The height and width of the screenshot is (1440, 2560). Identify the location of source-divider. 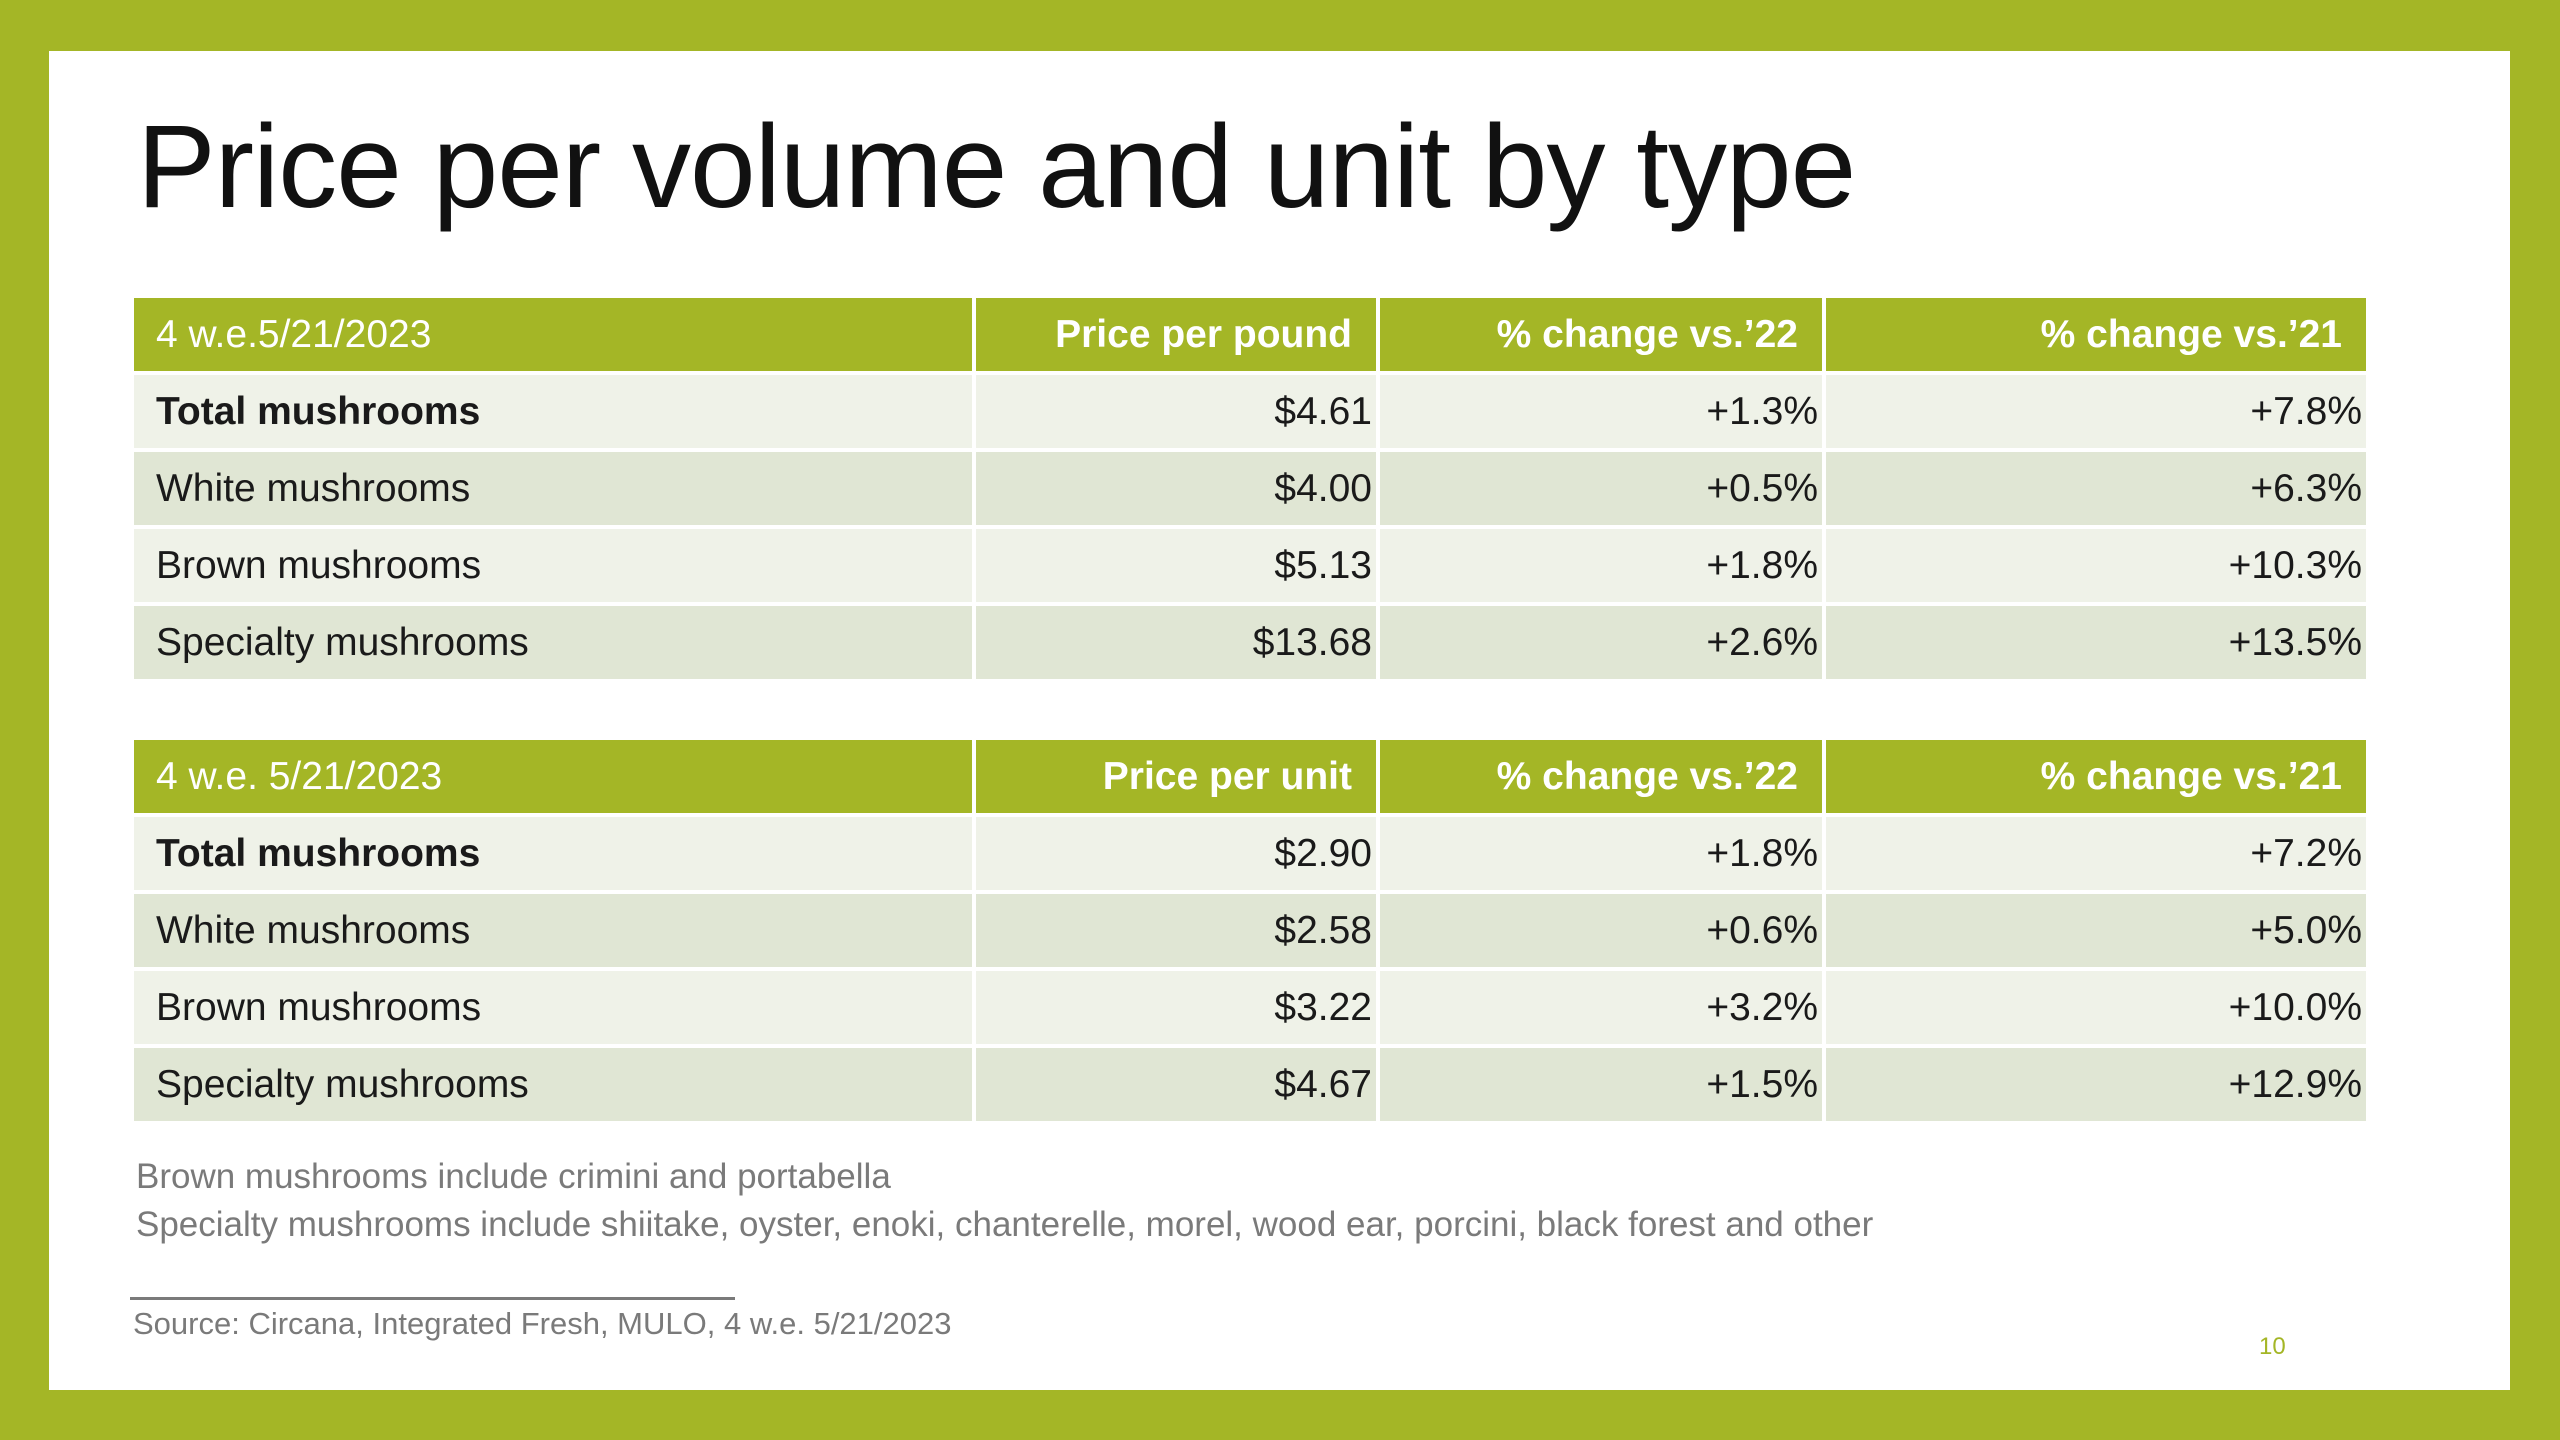
(432, 1298).